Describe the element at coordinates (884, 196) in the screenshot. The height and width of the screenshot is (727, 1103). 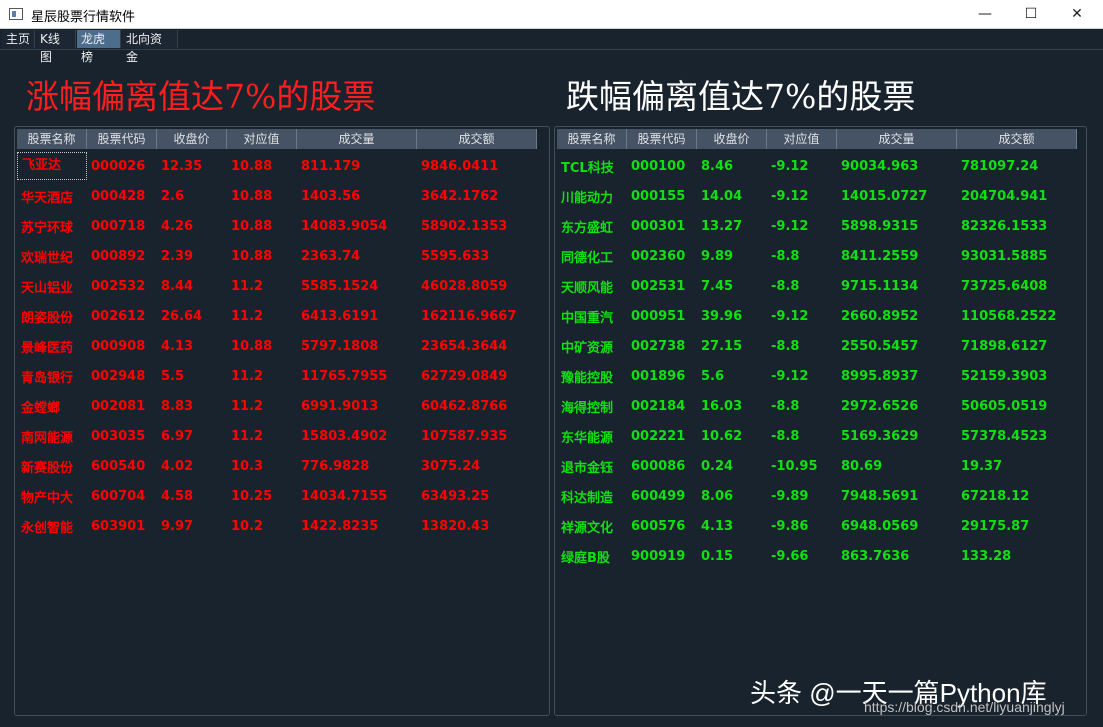
I see `volume-cell: 14015.0727` at that location.